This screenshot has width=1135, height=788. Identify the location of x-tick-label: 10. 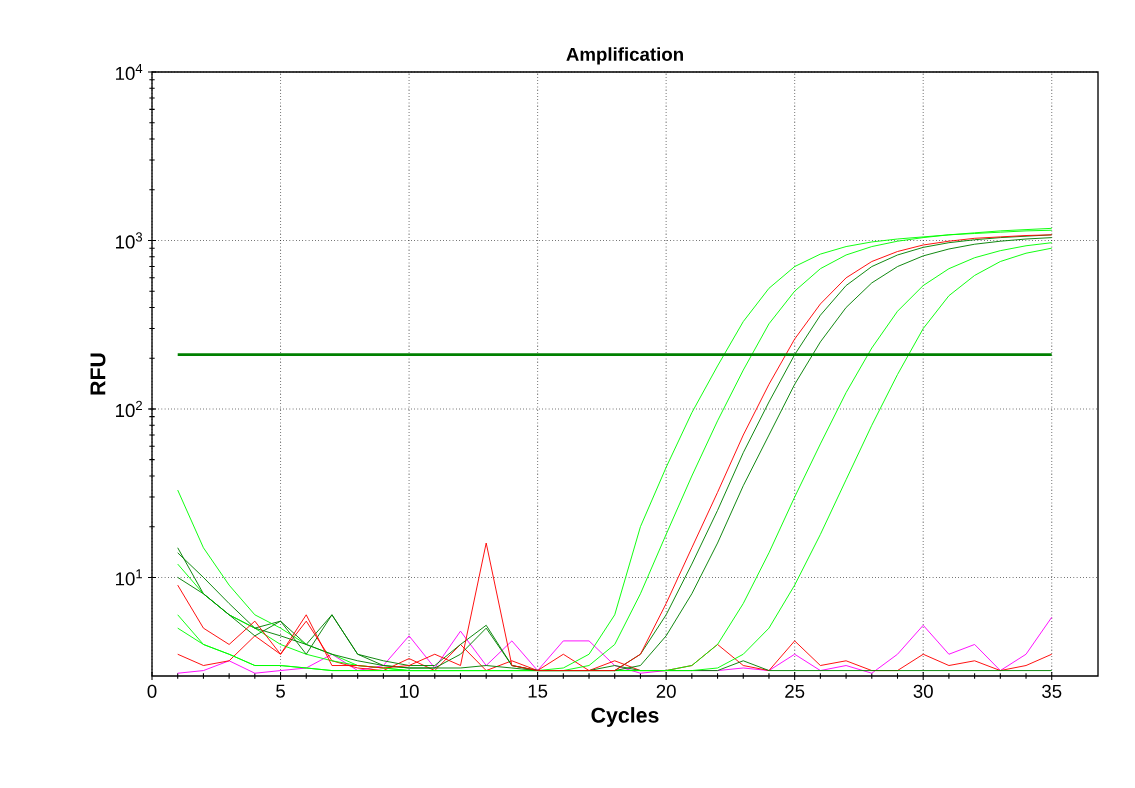
(409, 691).